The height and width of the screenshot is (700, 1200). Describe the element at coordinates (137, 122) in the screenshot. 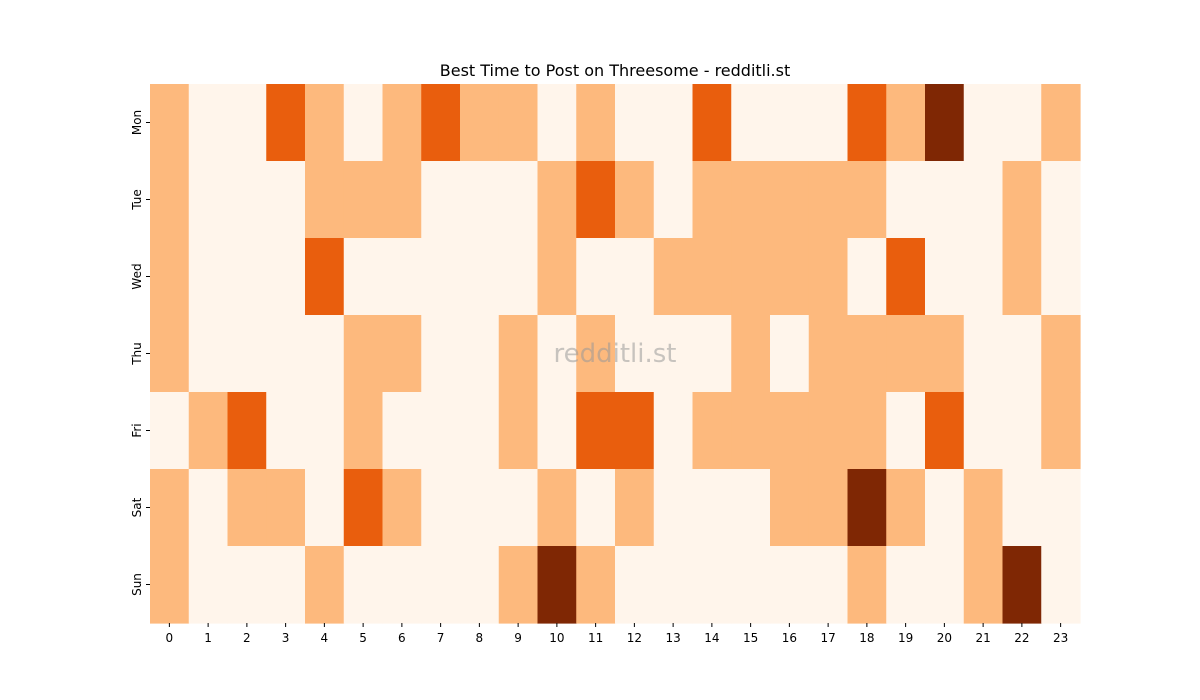

I see `y-tick-label-mon: Mon` at that location.